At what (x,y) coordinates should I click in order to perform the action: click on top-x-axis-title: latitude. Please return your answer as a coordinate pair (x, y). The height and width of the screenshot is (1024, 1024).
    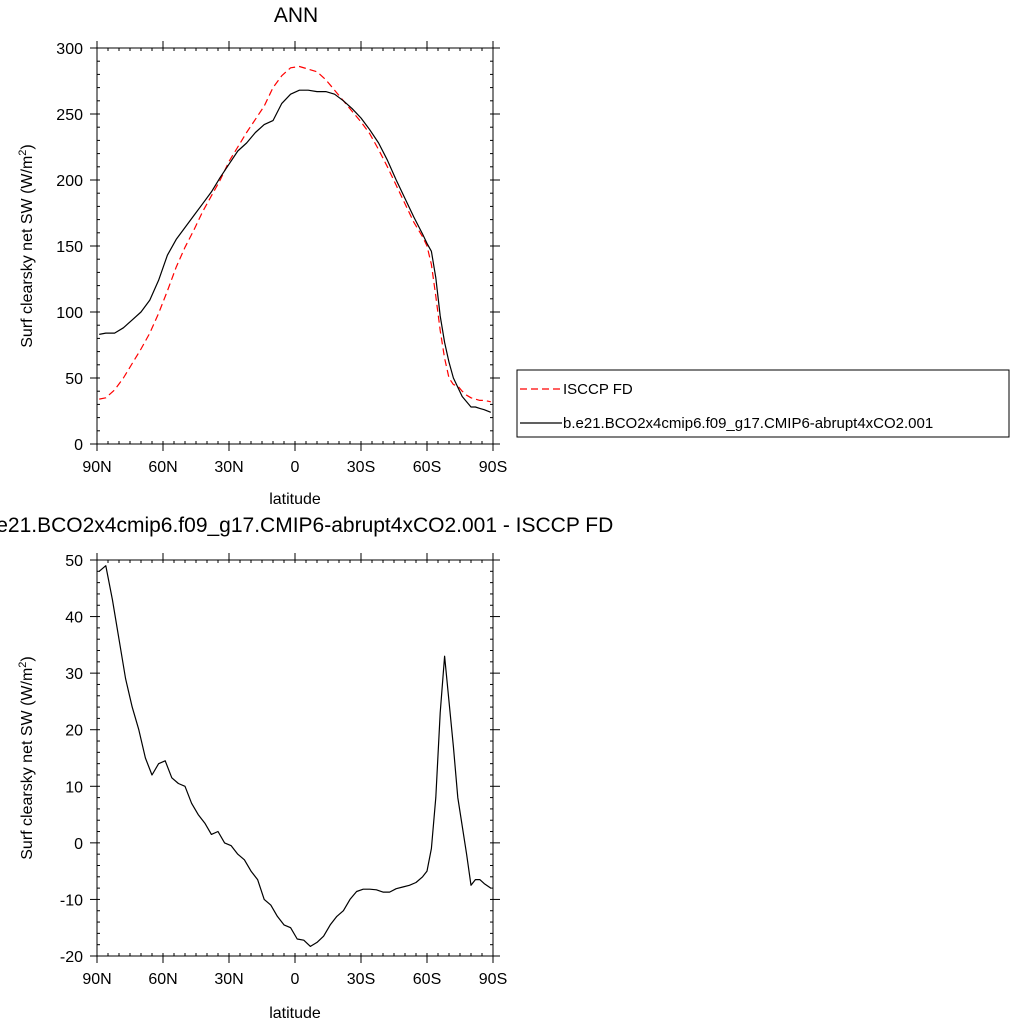
    Looking at the image, I should click on (295, 499).